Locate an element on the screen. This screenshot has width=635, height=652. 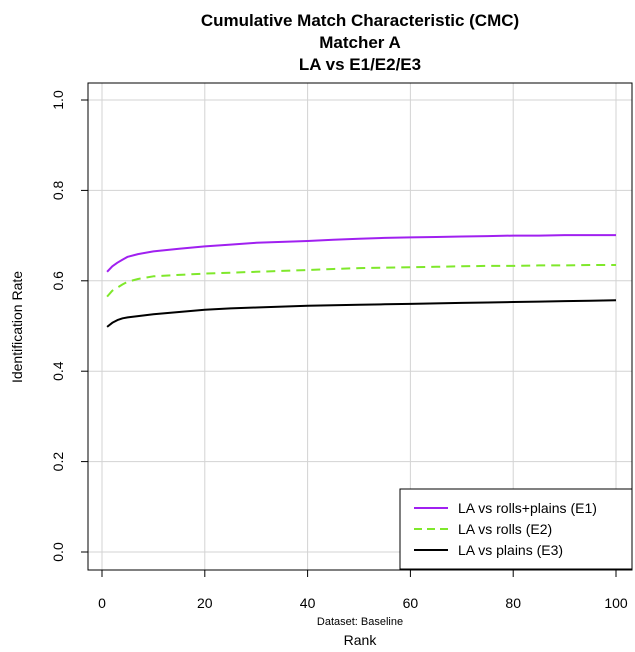
y-tick-label: 0.2 is located at coordinates (58, 462).